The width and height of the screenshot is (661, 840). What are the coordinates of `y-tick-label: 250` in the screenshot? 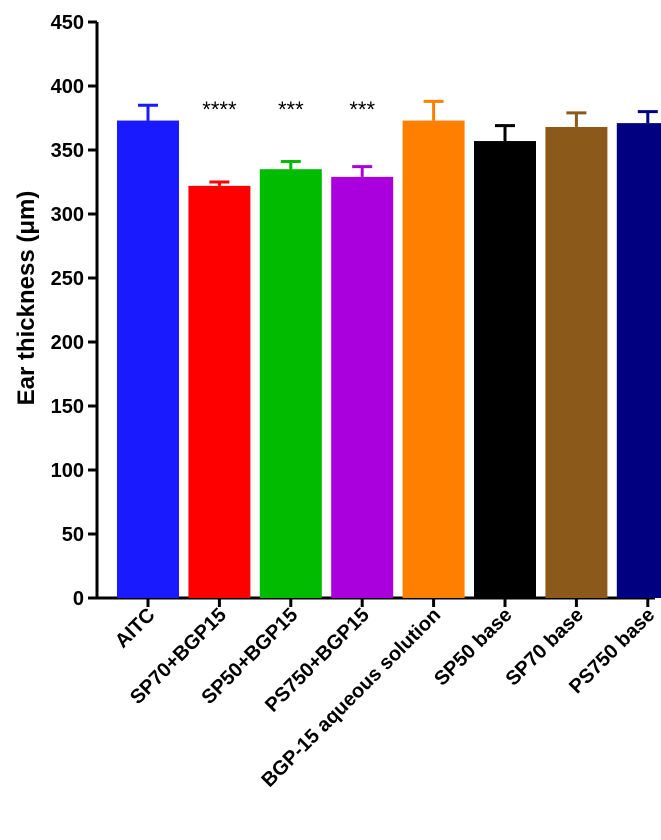 It's located at (67, 279).